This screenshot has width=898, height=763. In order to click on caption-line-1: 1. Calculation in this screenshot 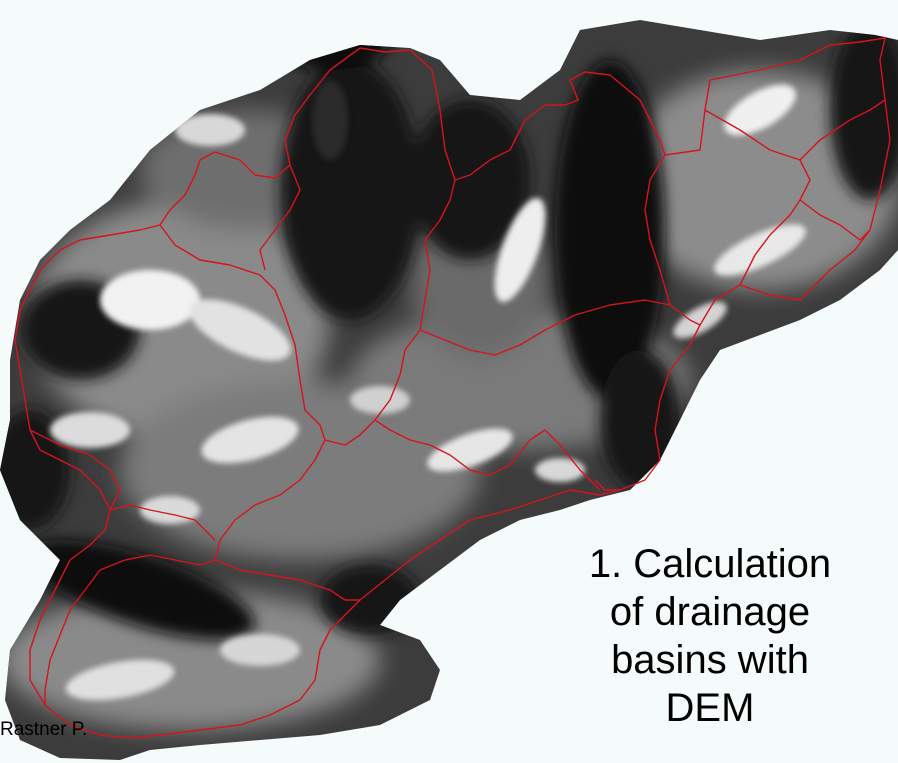, I will do `click(710, 564)`.